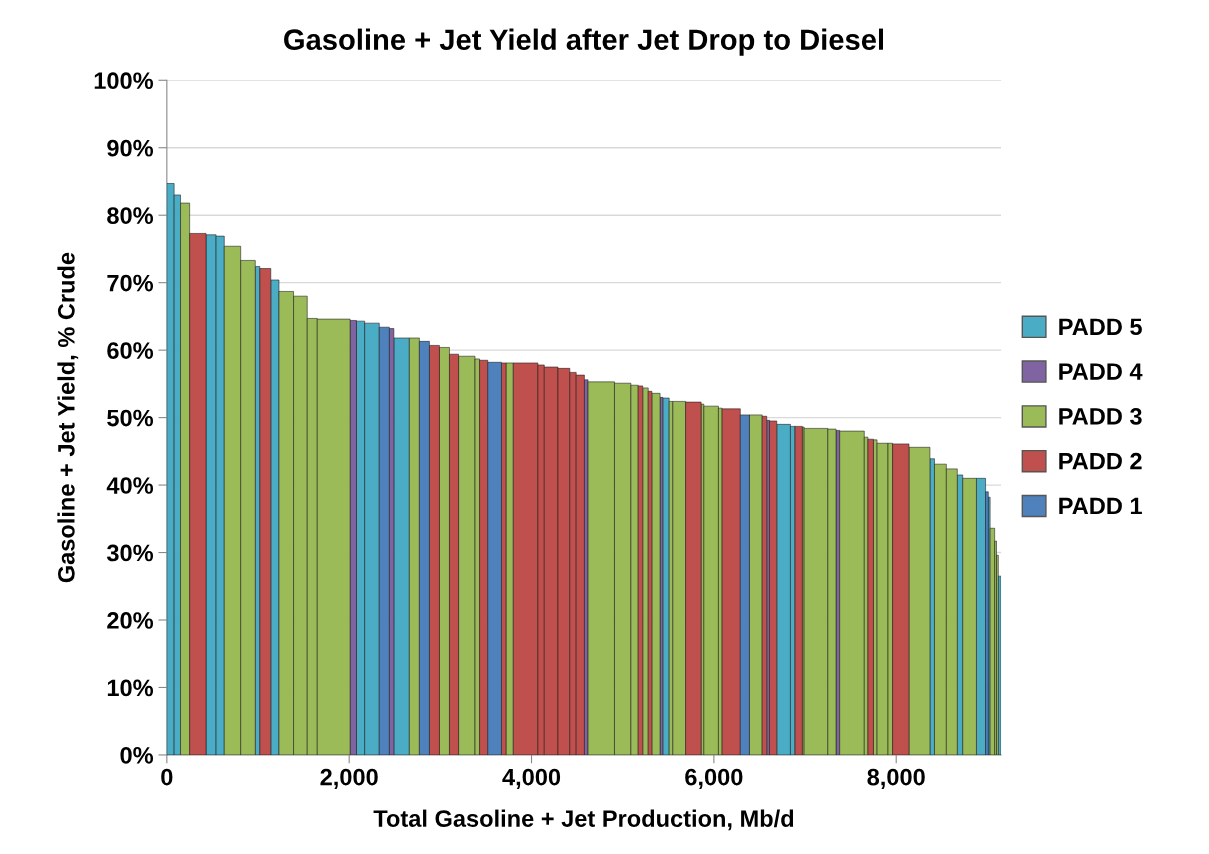  I want to click on y-tick-label: 60%, so click(130, 350).